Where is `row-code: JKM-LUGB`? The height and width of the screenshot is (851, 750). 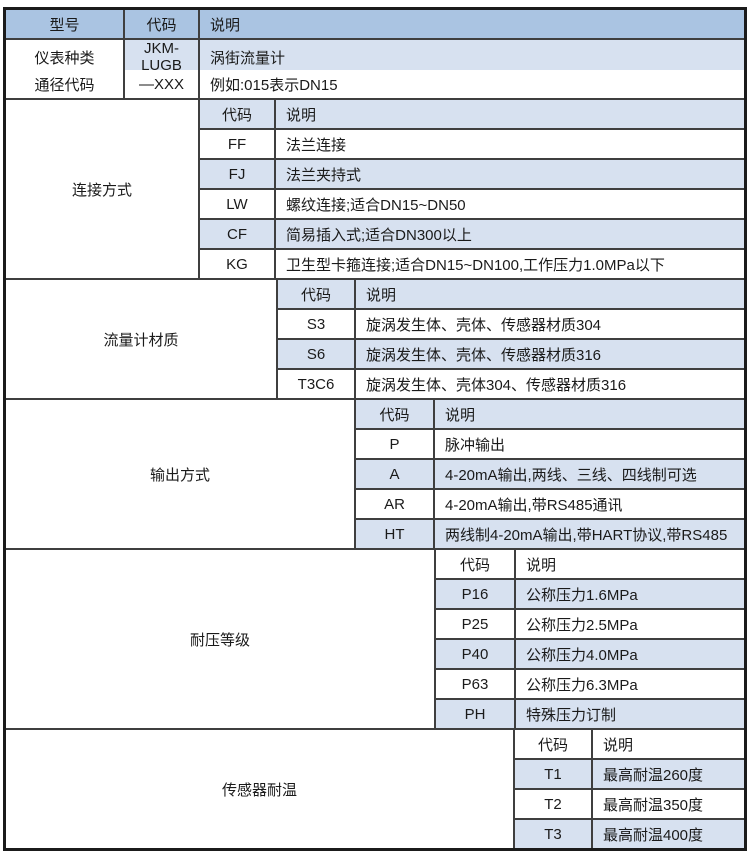 row-code: JKM-LUGB is located at coordinates (162, 57).